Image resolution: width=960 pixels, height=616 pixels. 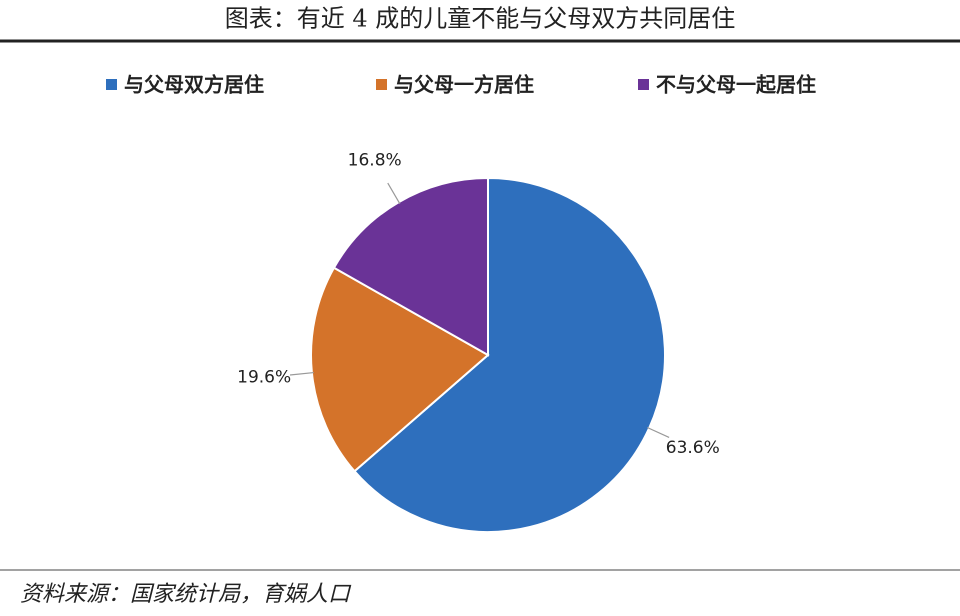 What do you see at coordinates (375, 161) in the screenshot?
I see `data-label: 16.8%` at bounding box center [375, 161].